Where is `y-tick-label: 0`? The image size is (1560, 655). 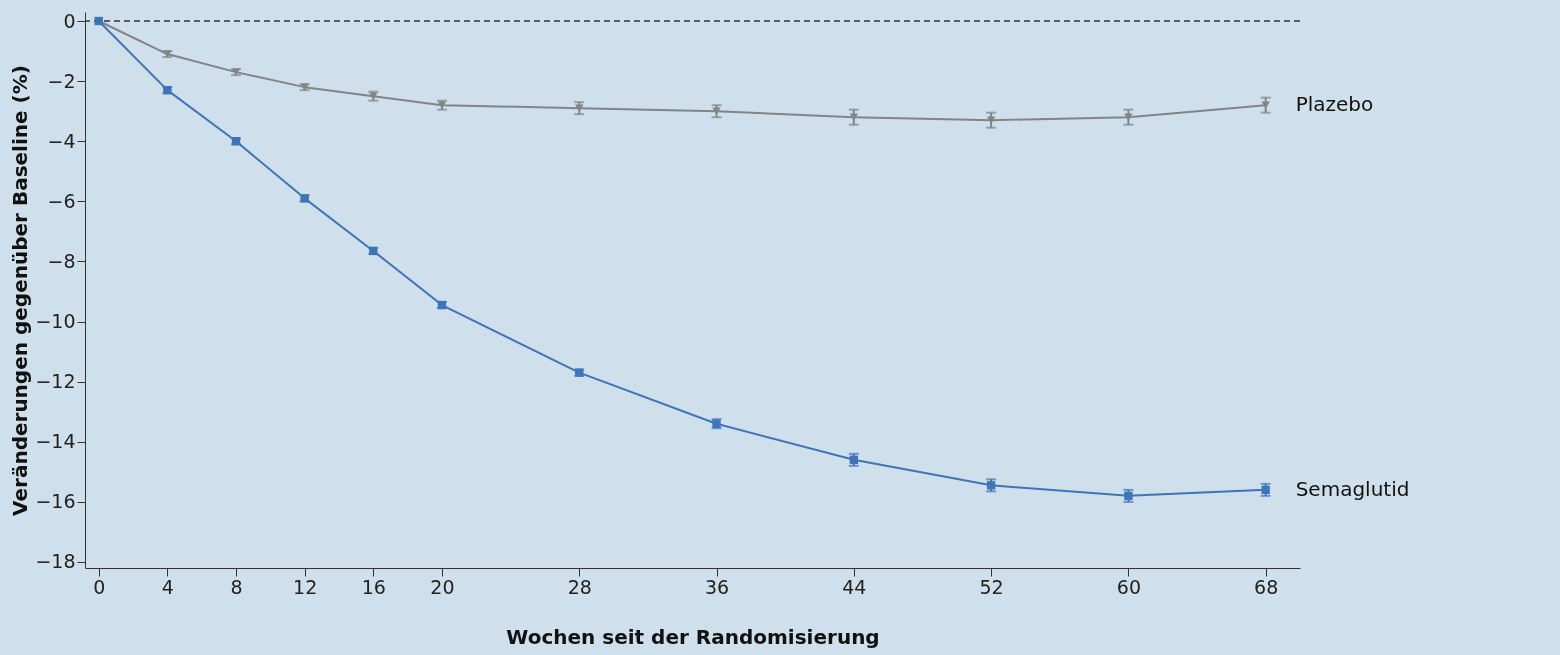
y-tick-label: 0 is located at coordinates (69, 20).